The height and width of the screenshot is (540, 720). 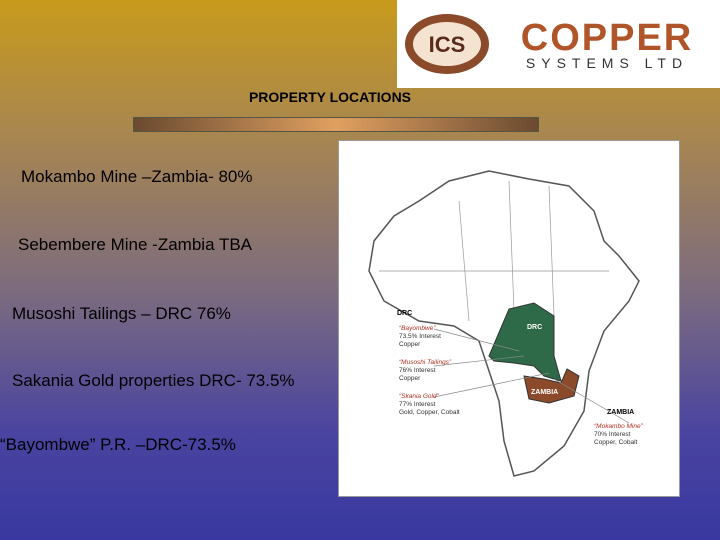 I want to click on callout-detail: 76% Interest, so click(x=417, y=370).